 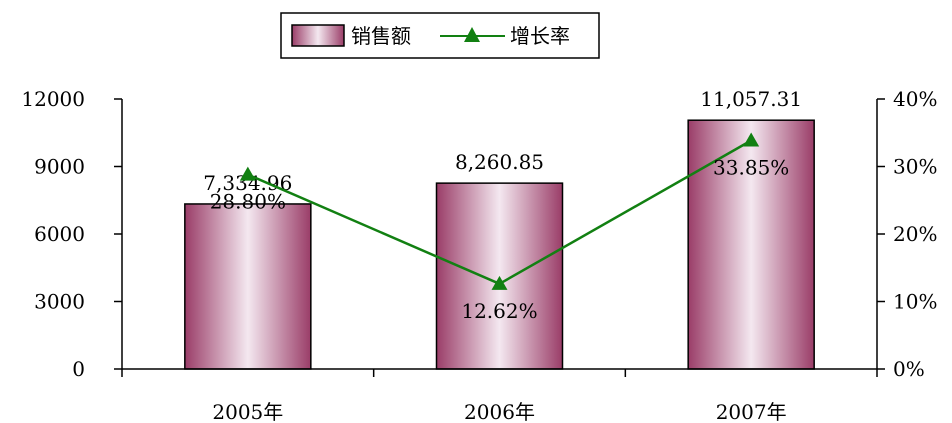 I want to click on line-value-label: 28.80%, so click(x=248, y=202).